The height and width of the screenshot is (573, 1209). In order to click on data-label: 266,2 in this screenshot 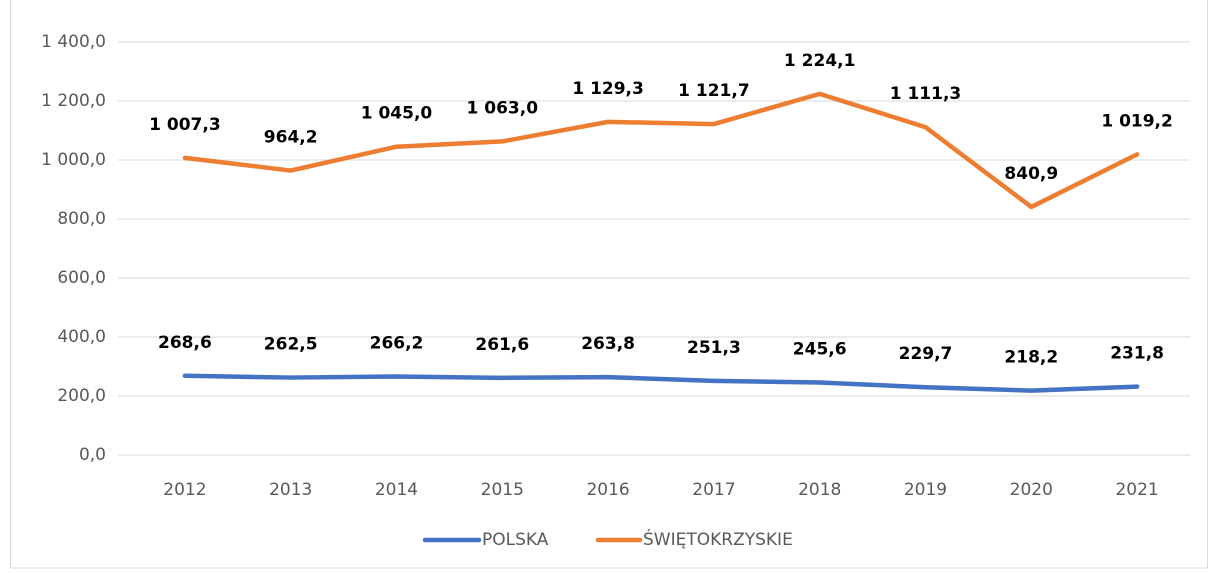, I will do `click(397, 343)`.